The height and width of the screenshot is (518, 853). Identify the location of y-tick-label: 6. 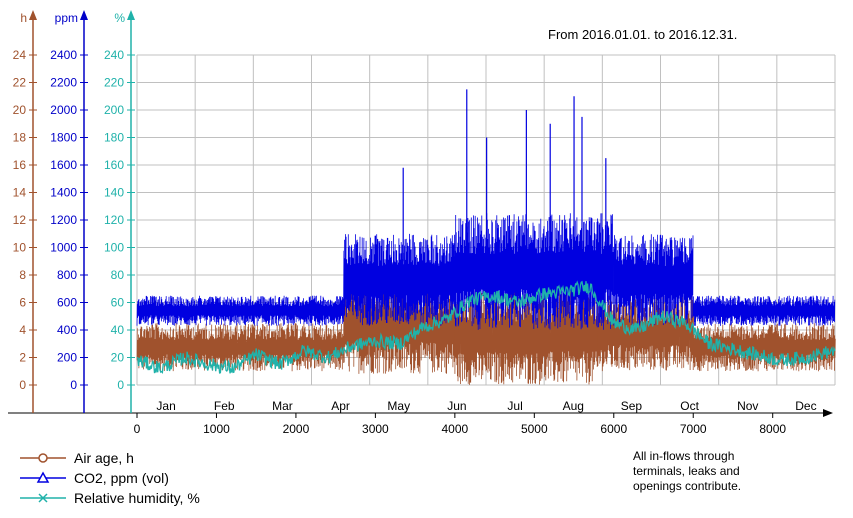
(22, 303).